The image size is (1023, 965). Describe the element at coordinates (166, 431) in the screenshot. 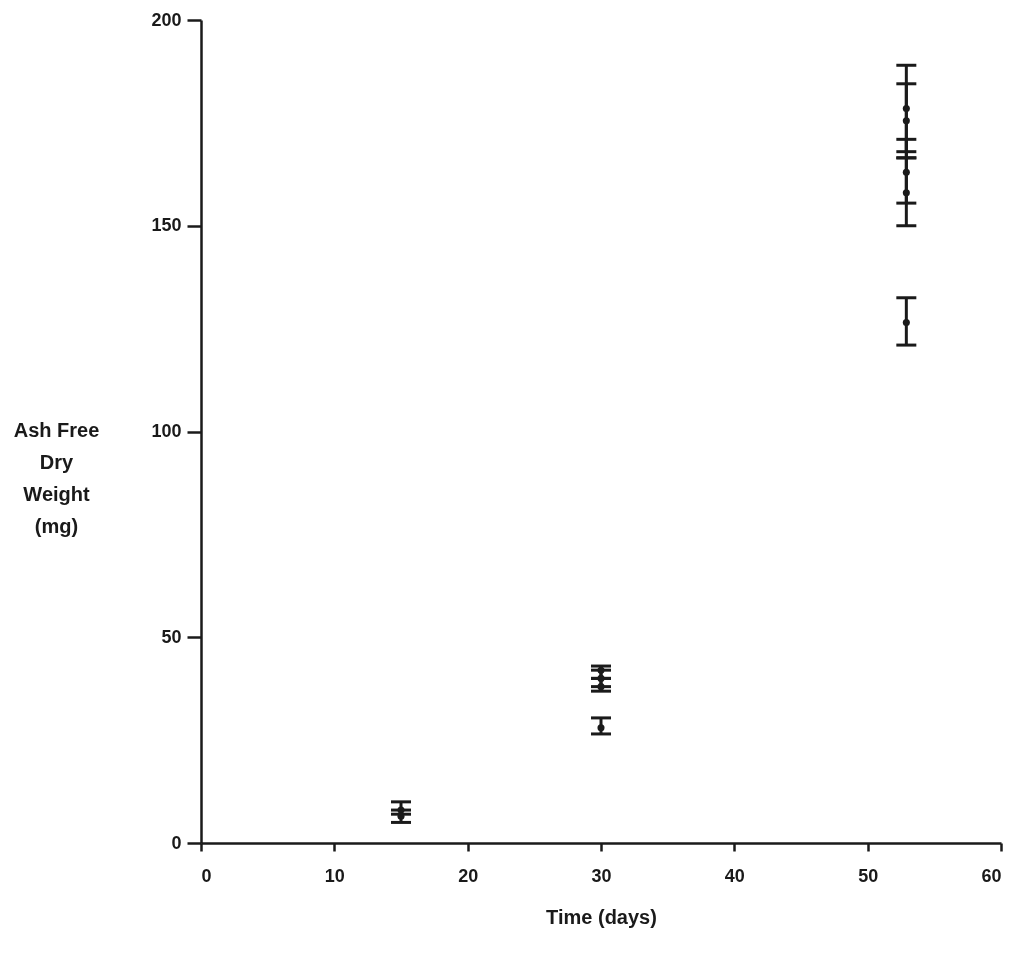

I see `y-tick-label: 100` at that location.